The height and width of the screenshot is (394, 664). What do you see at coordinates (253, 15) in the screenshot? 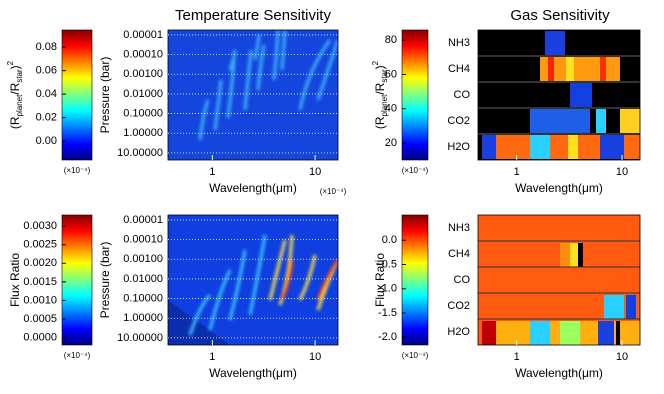
I see `chart-title: Temperature Sensitivity` at bounding box center [253, 15].